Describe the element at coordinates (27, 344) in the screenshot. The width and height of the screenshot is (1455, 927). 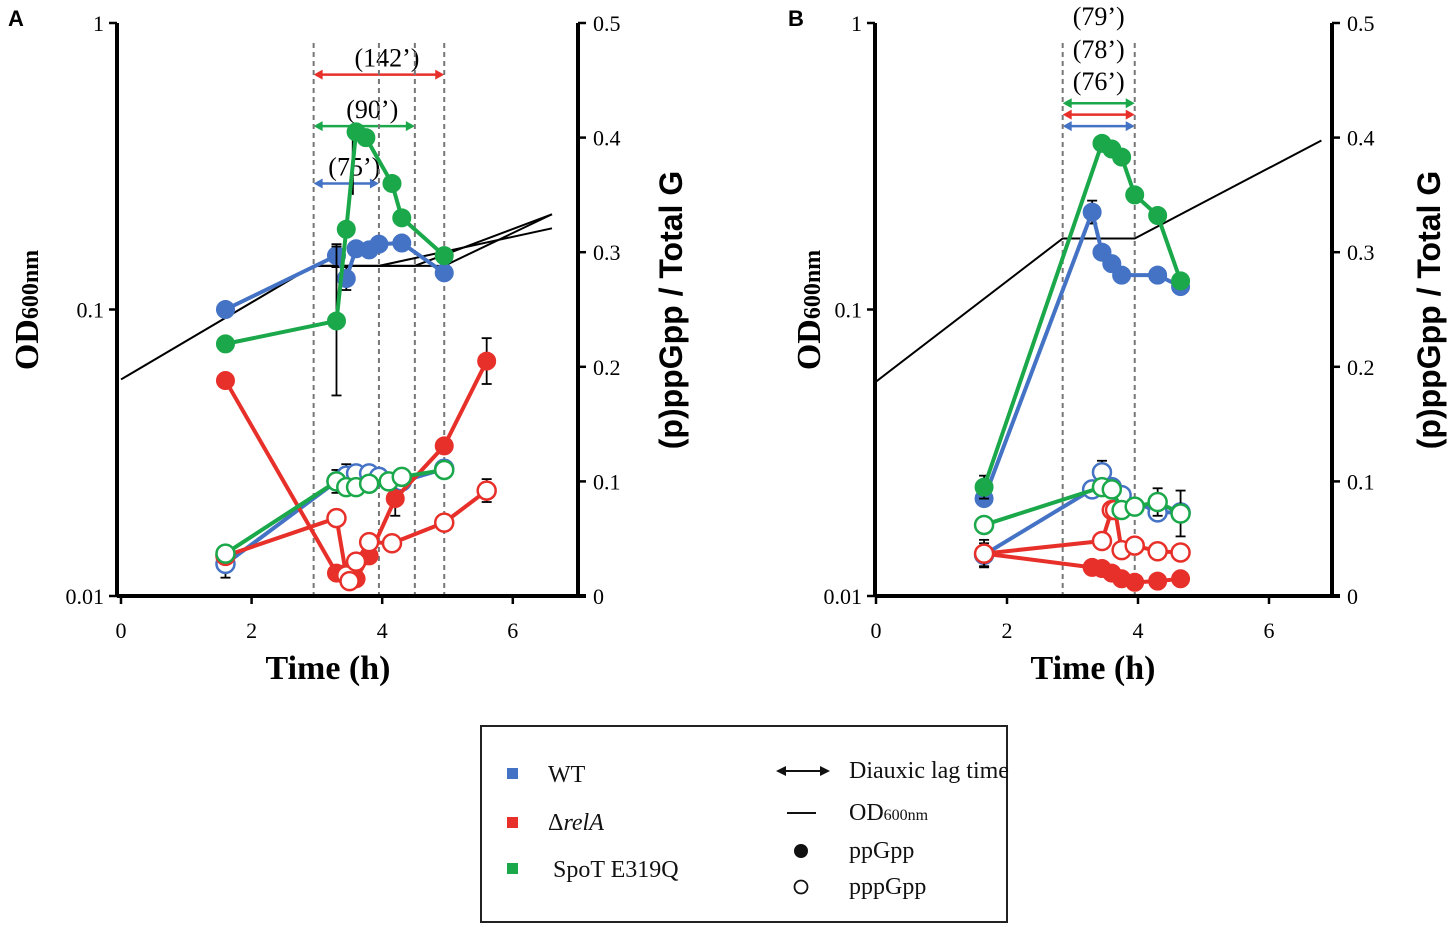
I see `panel-a-y-label-main: OD` at that location.